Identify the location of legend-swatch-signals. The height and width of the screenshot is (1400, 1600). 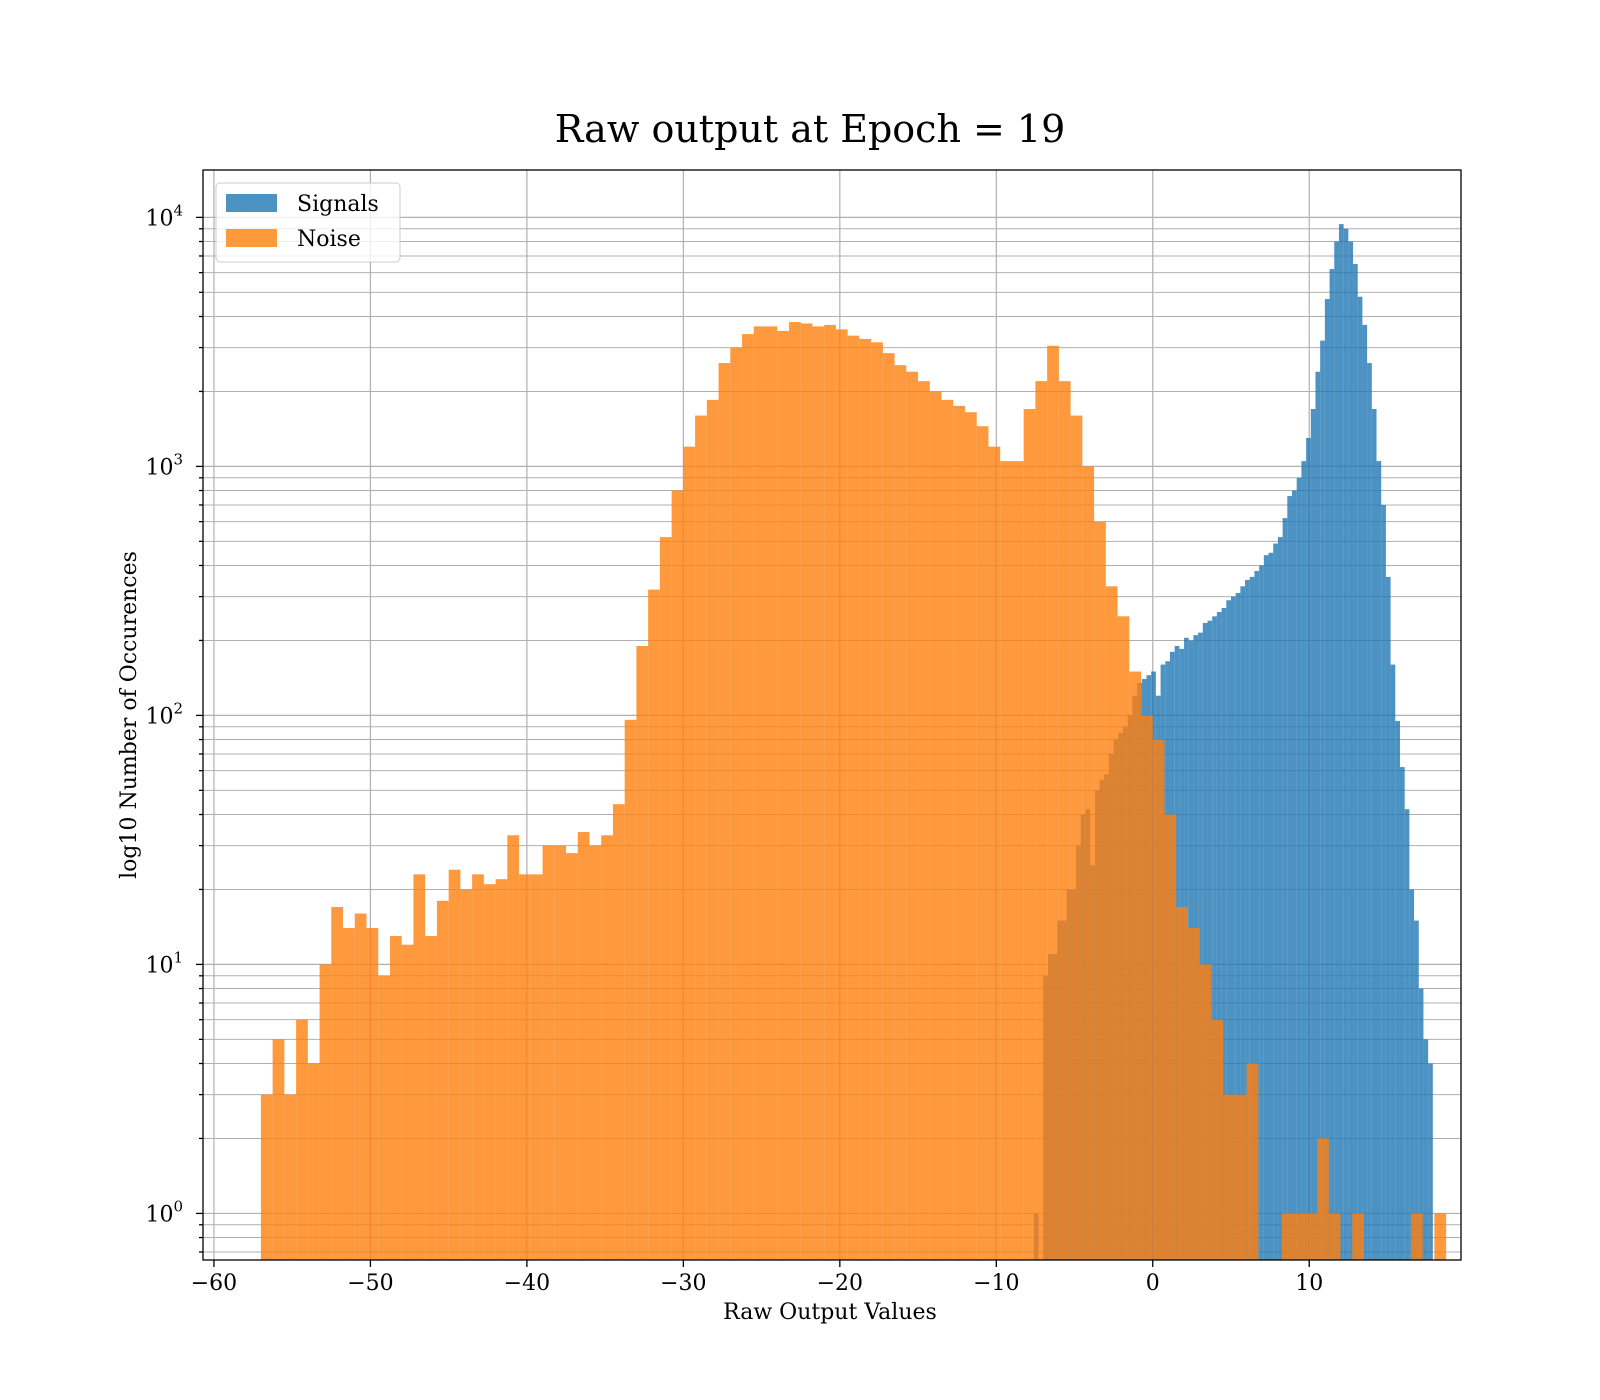
(251, 203).